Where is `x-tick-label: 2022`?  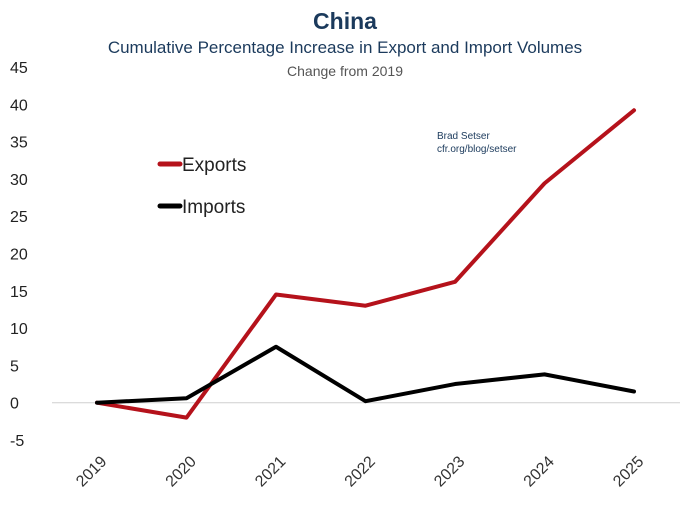
x-tick-label: 2022 is located at coordinates (360, 471).